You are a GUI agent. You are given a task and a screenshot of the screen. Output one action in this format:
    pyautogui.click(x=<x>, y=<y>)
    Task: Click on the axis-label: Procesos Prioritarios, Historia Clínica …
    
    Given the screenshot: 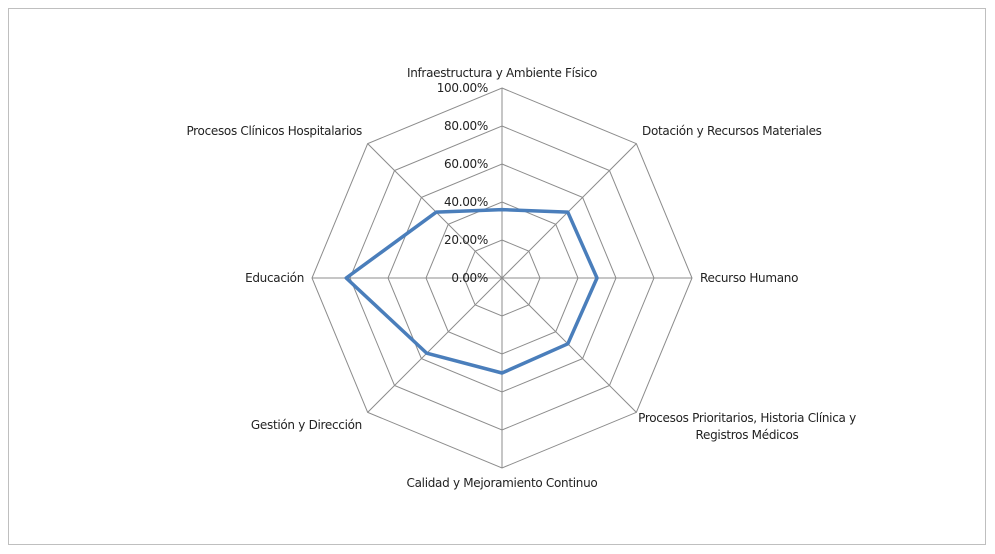 What is the action you would take?
    pyautogui.click(x=747, y=426)
    